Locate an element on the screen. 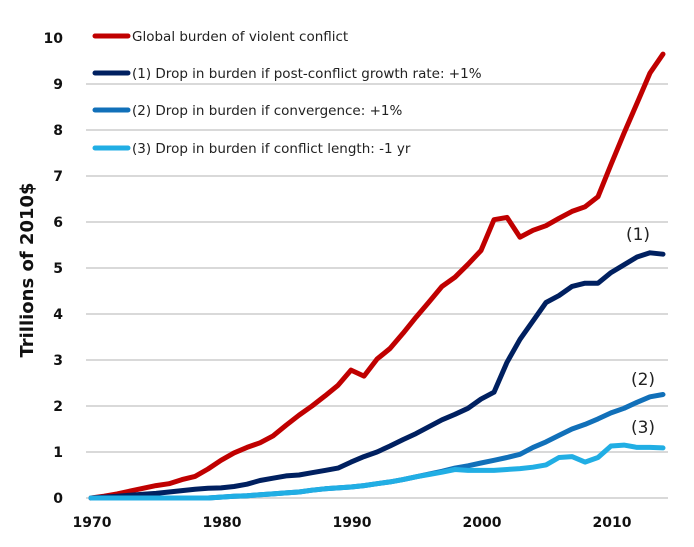 The height and width of the screenshot is (547, 694). series-annotation: (1) is located at coordinates (638, 235).